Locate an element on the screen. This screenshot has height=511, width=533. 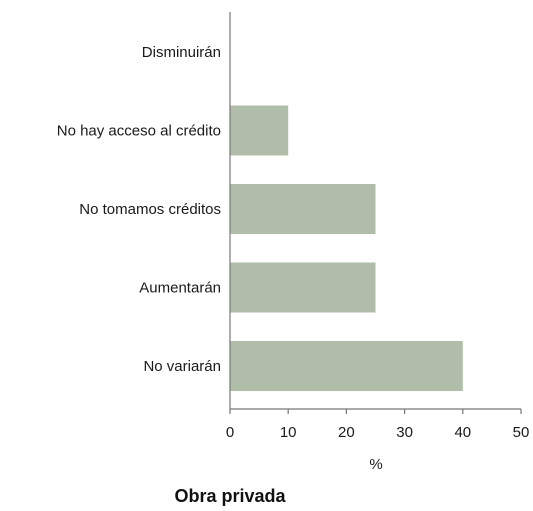
chart-title: Obra privada is located at coordinates (230, 496).